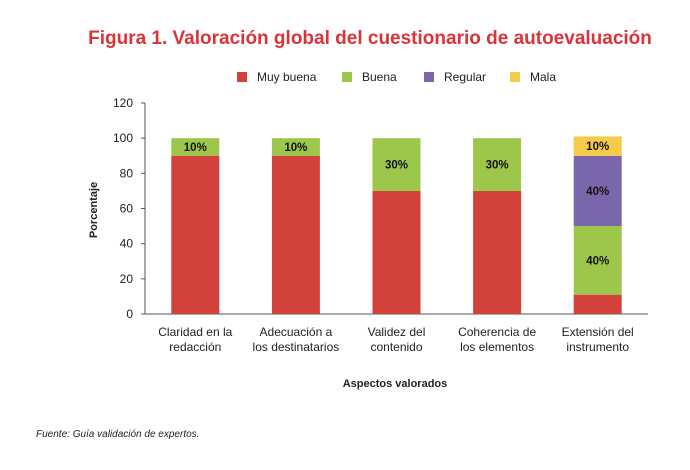  I want to click on y-axis-title: Porcentaje, so click(94, 210).